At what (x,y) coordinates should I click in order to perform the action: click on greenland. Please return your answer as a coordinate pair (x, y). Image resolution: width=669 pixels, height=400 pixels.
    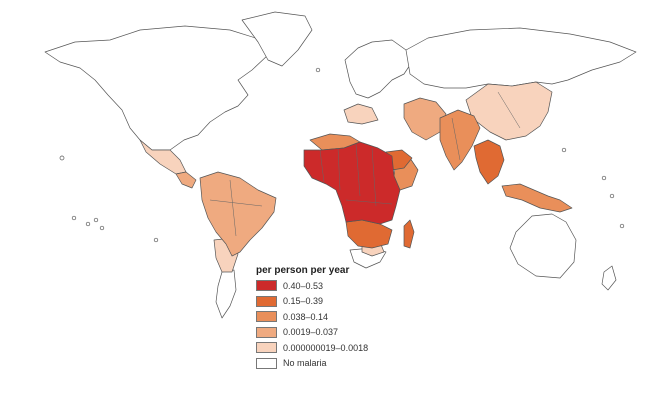
    Looking at the image, I should click on (277, 39).